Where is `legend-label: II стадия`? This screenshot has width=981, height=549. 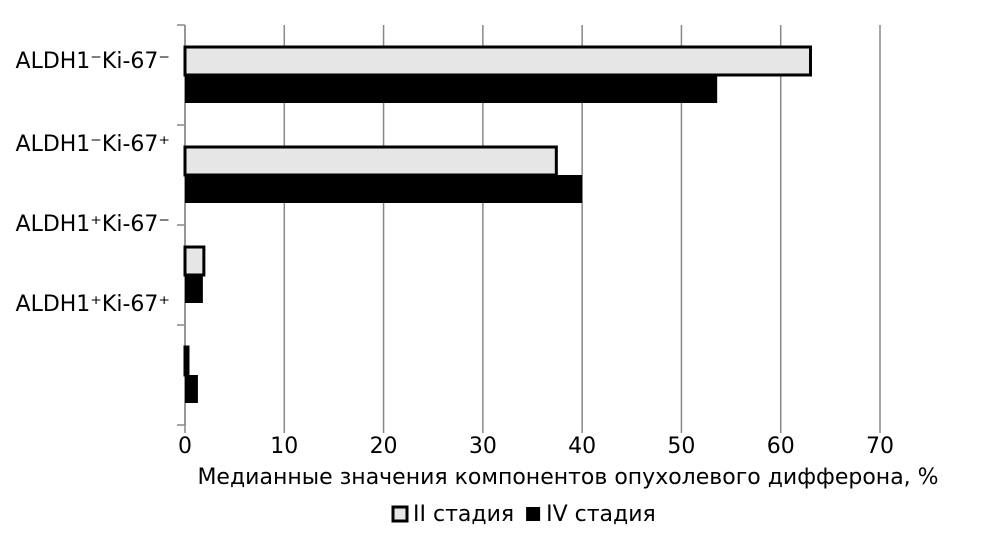 legend-label: II стадия is located at coordinates (463, 514).